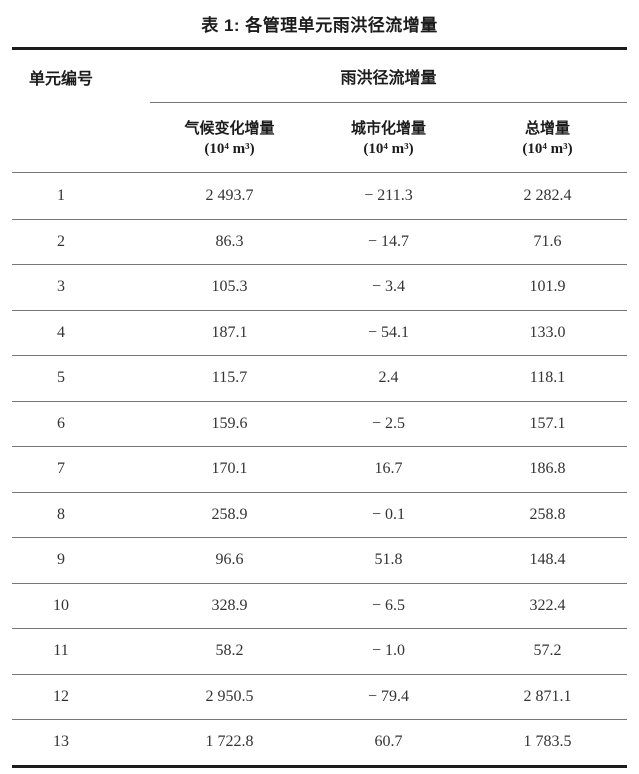 The image size is (639, 774). What do you see at coordinates (61, 378) in the screenshot?
I see `cell-unit-number: 5` at bounding box center [61, 378].